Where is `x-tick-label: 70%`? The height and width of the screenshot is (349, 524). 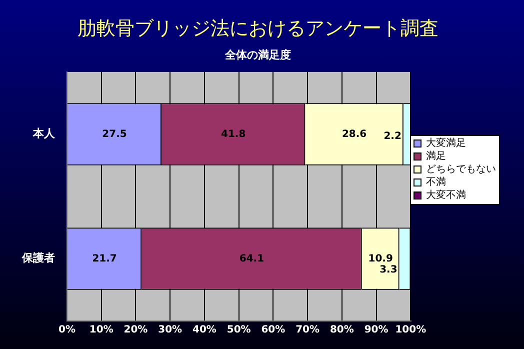
x-tick-label: 70% is located at coordinates (308, 330).